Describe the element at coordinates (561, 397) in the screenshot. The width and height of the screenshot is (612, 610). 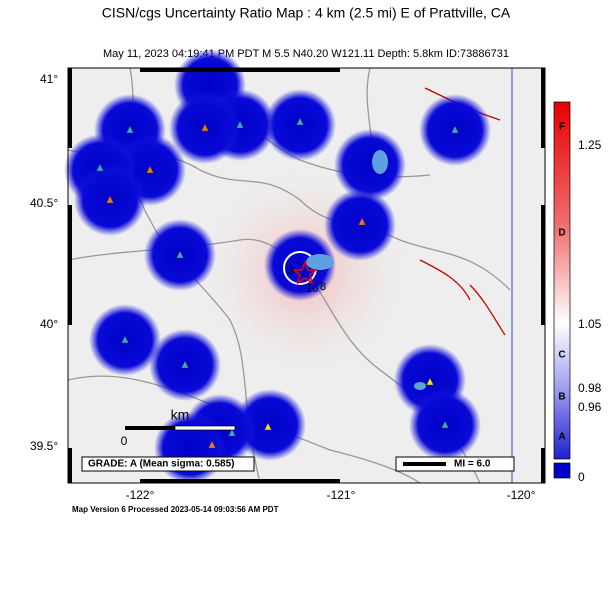
I see `grade-letter: B` at that location.